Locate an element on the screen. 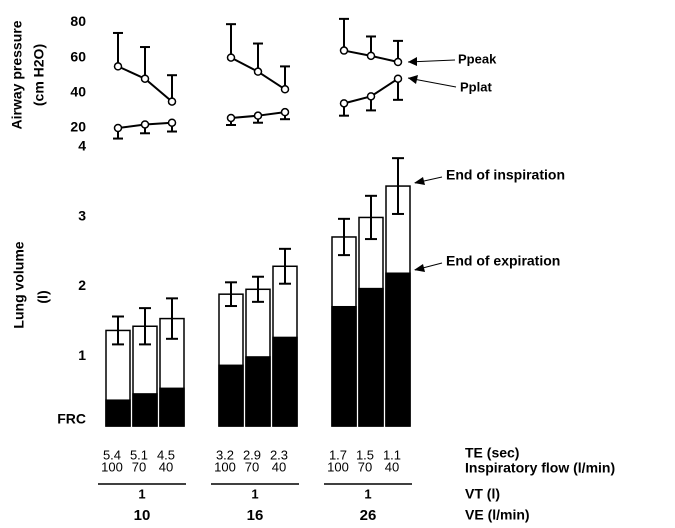 This screenshot has width=675, height=528. annotation: Pplat is located at coordinates (476, 86).